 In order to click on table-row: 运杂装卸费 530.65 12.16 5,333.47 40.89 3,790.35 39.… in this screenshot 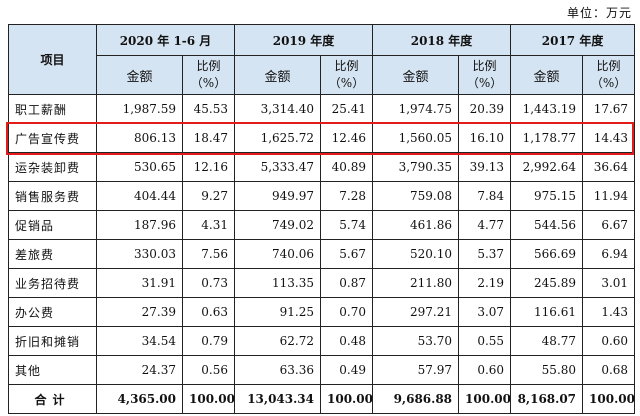, I will do `click(322, 167)`.